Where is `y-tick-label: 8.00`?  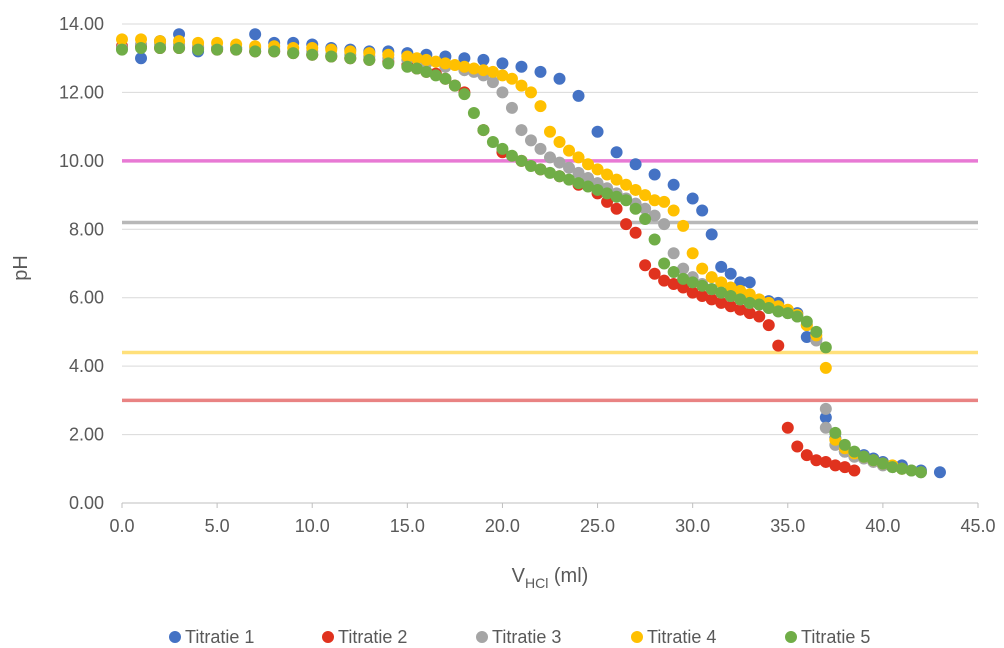
y-tick-label: 8.00 is located at coordinates (86, 229).